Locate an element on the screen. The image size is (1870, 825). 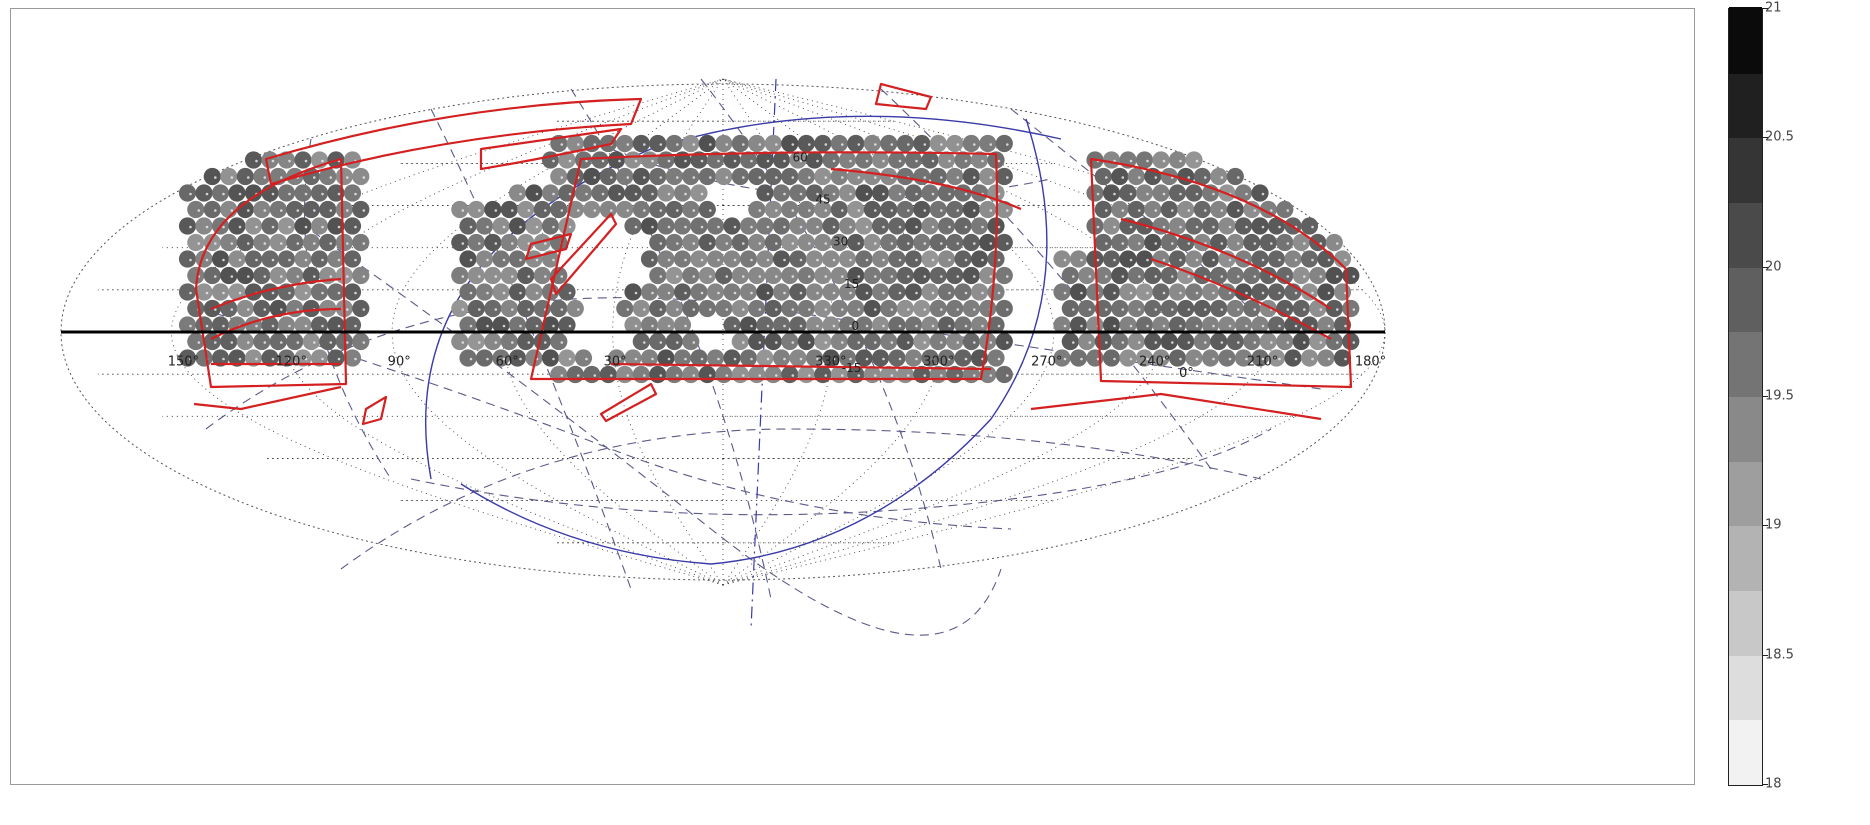
colorbar-tick-label: 20.5 is located at coordinates (1779, 137).